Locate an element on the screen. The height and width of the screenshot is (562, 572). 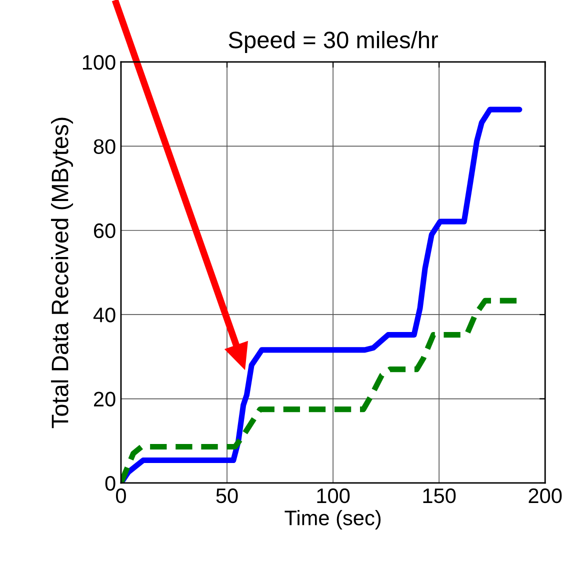
x-tick-label: 0 is located at coordinates (121, 496).